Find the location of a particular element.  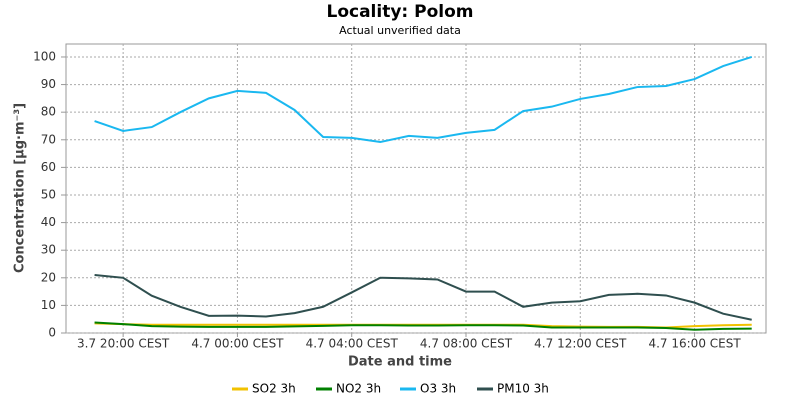

y-tick-label: 20 is located at coordinates (48, 277).